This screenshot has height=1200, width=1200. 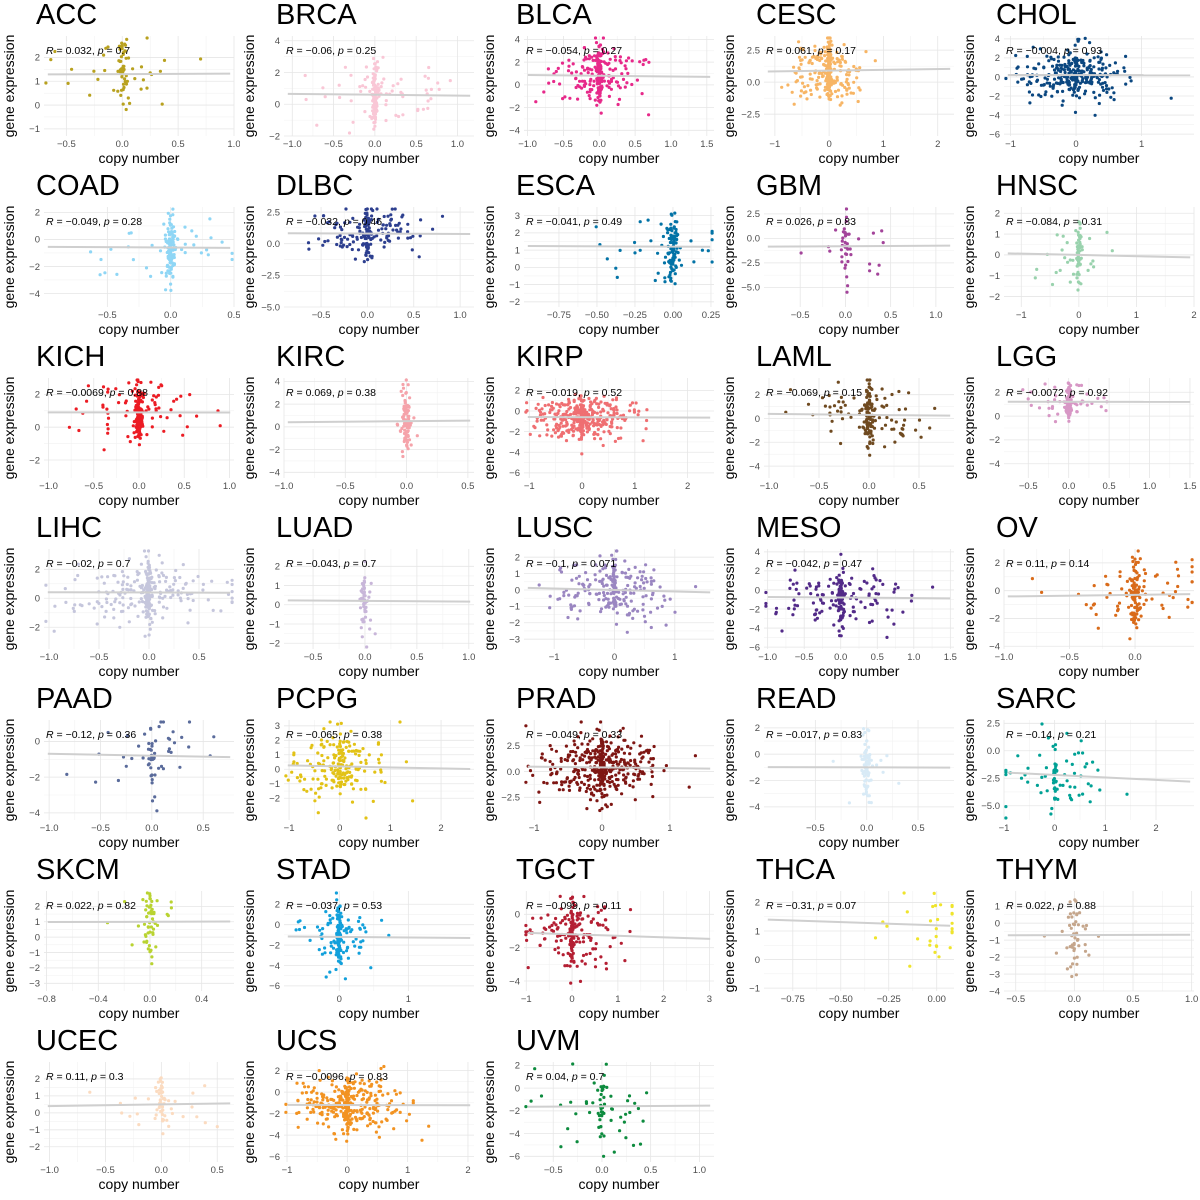 What do you see at coordinates (71, 357) in the screenshot?
I see `panel-title: KICH` at bounding box center [71, 357].